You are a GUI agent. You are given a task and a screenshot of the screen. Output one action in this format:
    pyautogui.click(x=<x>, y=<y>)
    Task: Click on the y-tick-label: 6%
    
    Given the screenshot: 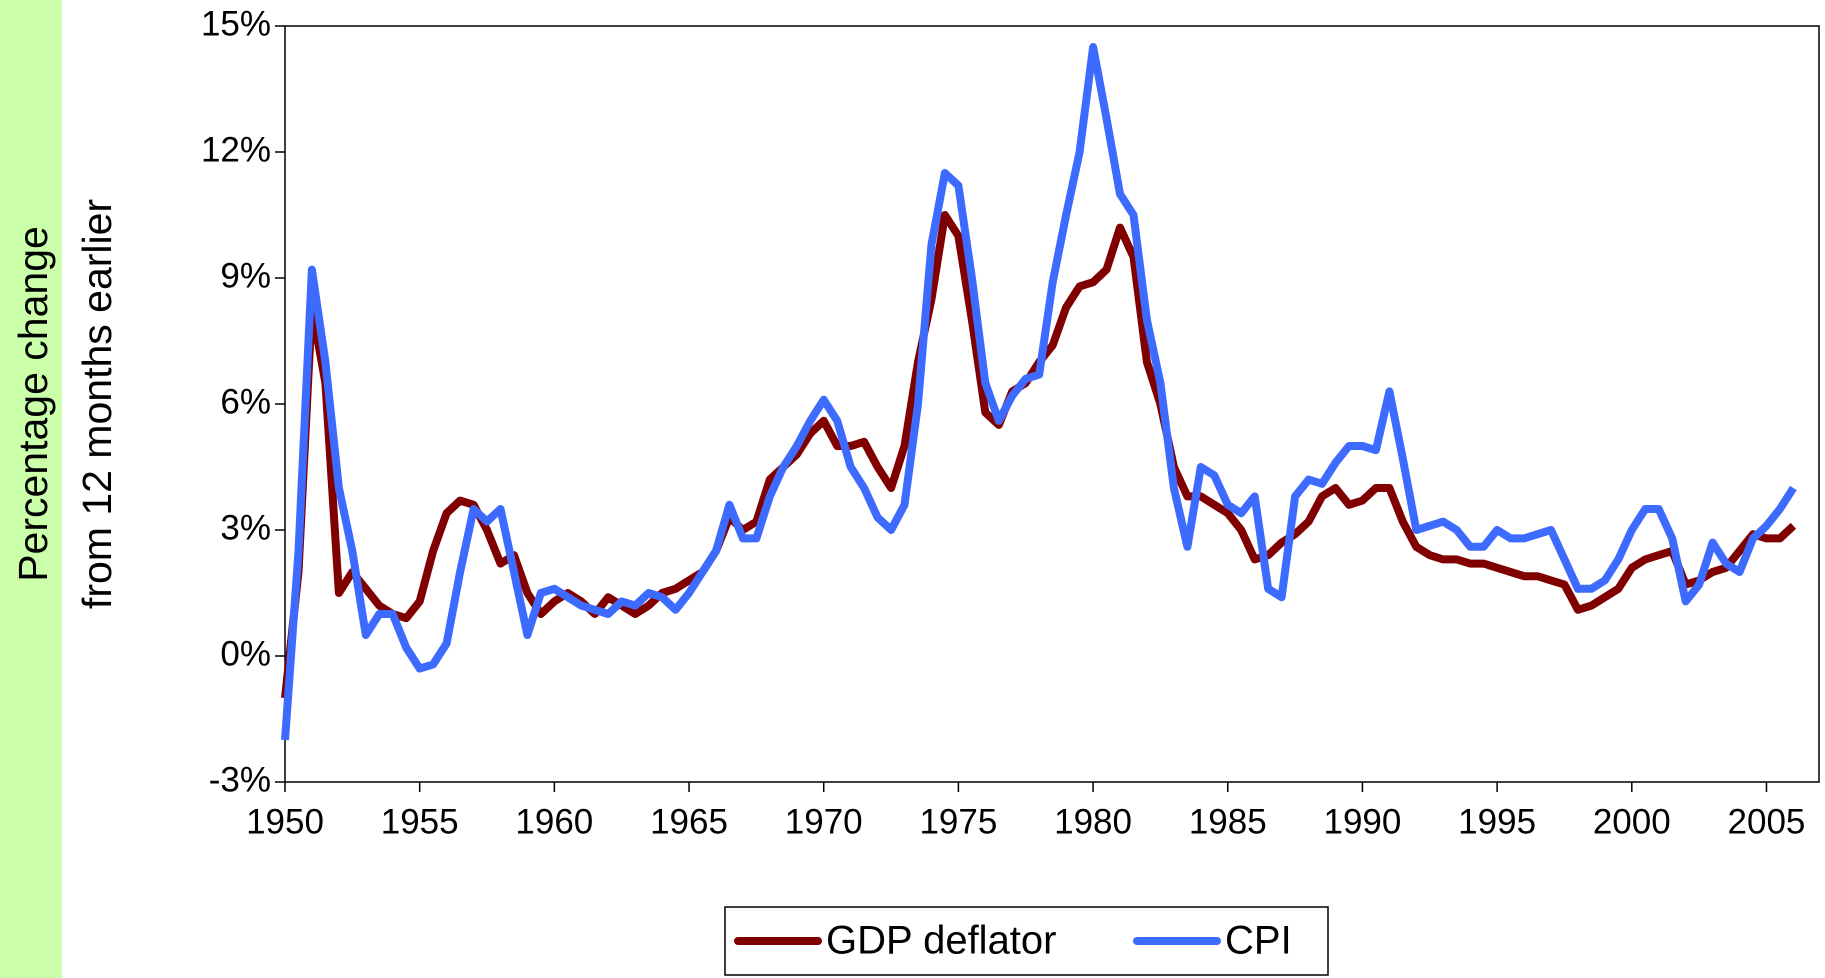 What is the action you would take?
    pyautogui.click(x=245, y=401)
    